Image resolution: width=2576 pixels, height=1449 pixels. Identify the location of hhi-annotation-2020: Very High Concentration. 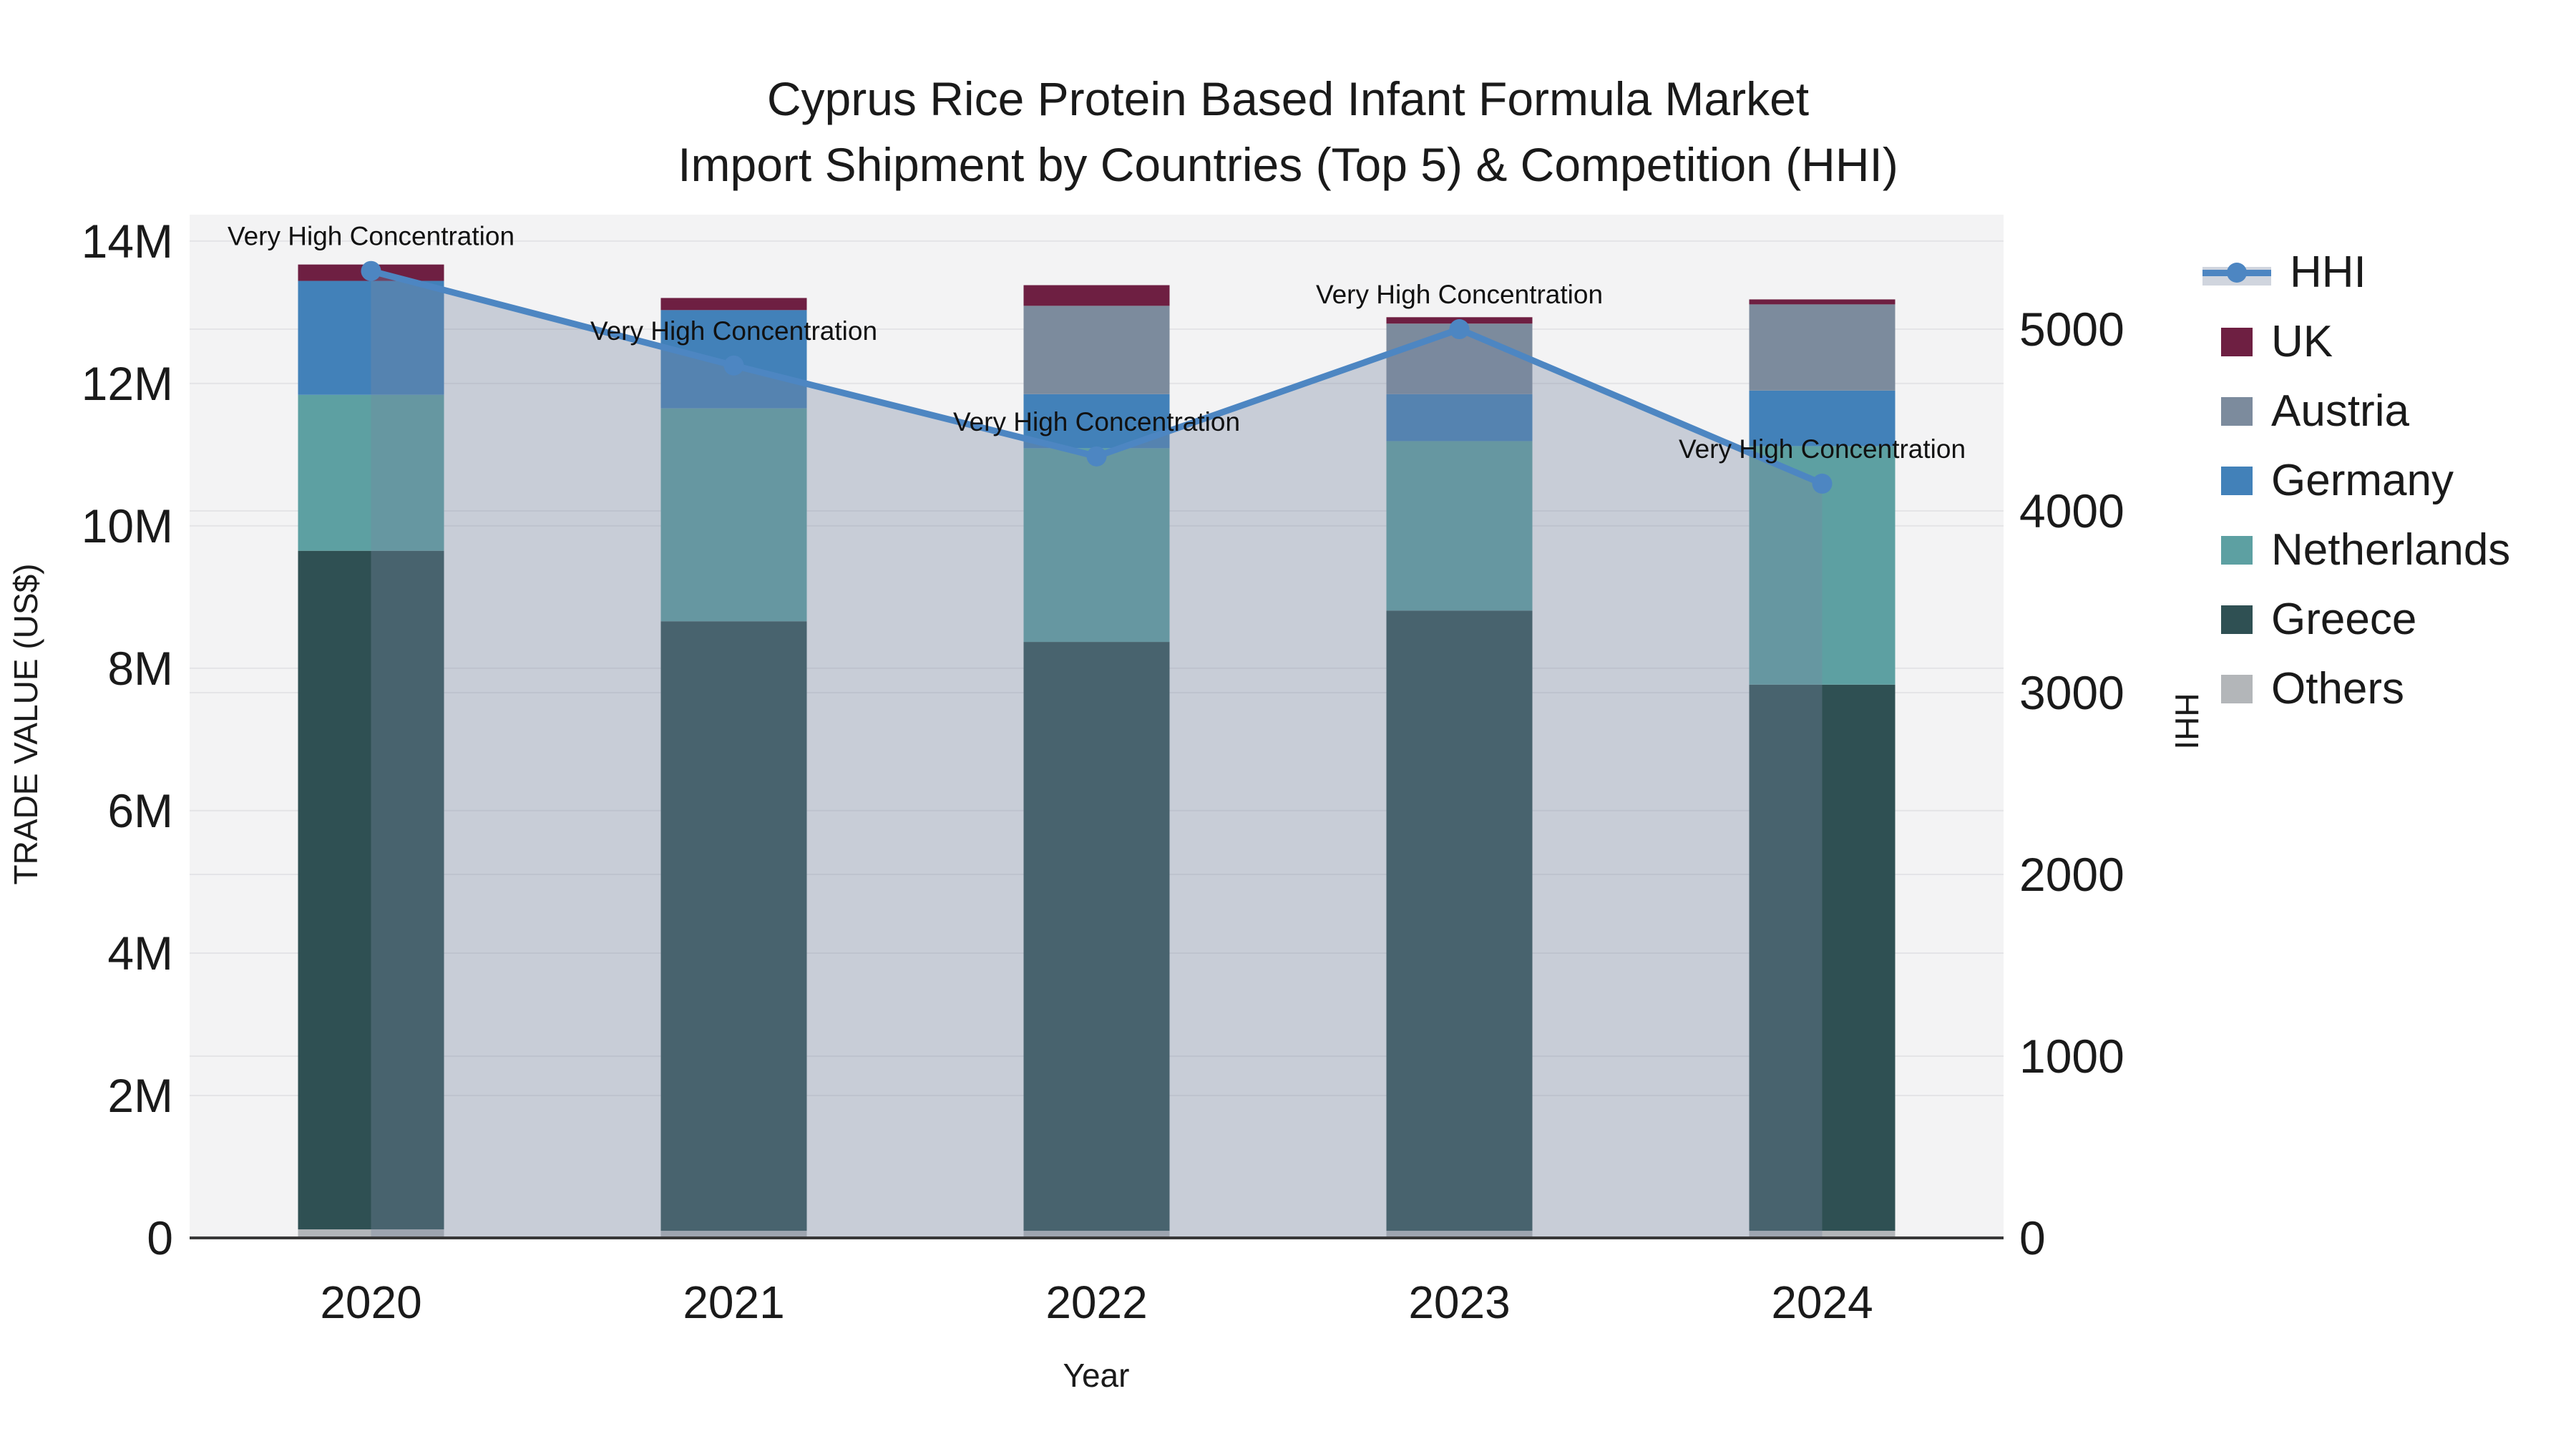
(371, 236).